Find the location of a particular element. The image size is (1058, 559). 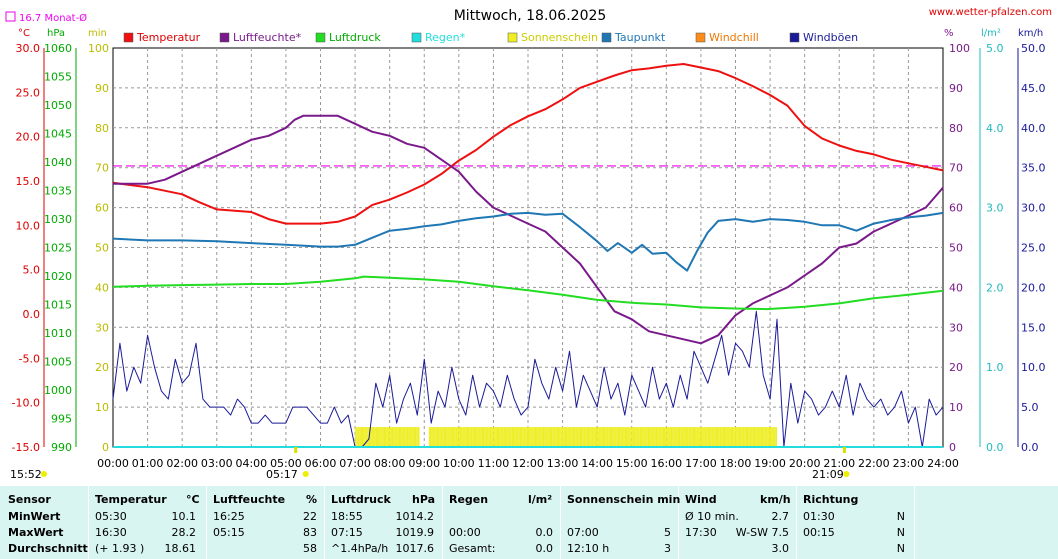

legend-swatch is located at coordinates (794, 37).